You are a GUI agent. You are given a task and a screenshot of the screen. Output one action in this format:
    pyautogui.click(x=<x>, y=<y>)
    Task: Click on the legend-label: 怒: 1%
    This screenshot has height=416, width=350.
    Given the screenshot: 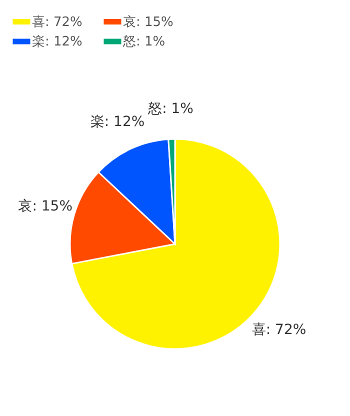 What is the action you would take?
    pyautogui.click(x=144, y=42)
    